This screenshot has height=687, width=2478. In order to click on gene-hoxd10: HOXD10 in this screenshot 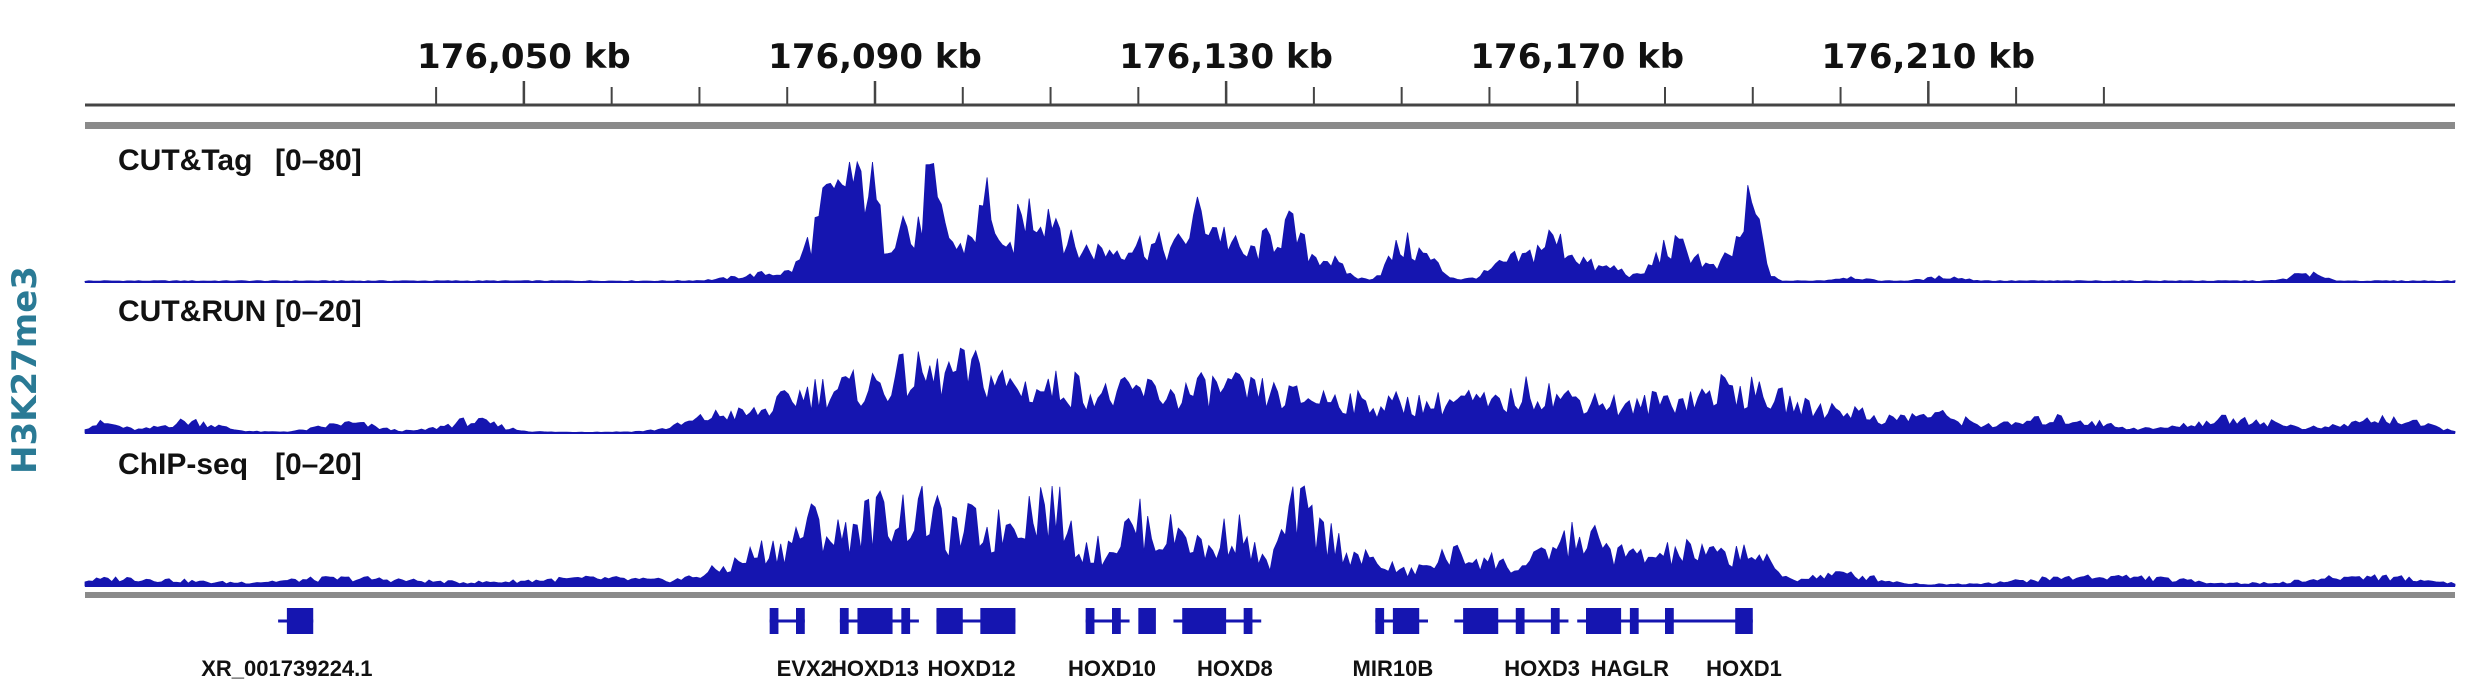, I will do `click(1112, 644)`.